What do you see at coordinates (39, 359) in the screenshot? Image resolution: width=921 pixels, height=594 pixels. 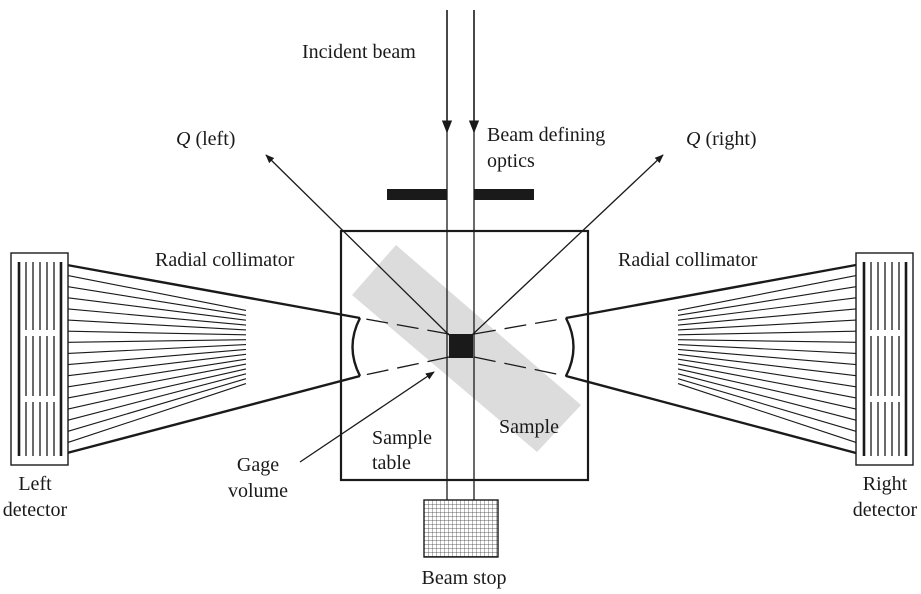 I see `left-detector` at bounding box center [39, 359].